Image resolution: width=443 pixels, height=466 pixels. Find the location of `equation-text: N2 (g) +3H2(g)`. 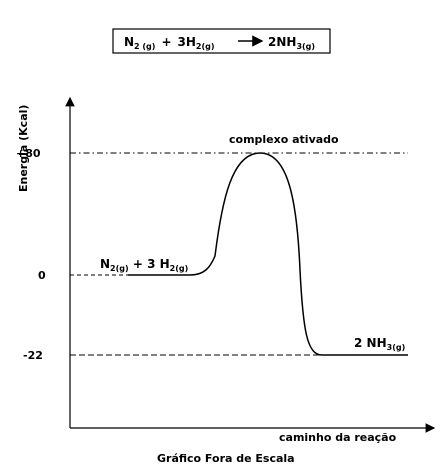

equation-text: N2 (g) +3H2(g) is located at coordinates (169, 43).